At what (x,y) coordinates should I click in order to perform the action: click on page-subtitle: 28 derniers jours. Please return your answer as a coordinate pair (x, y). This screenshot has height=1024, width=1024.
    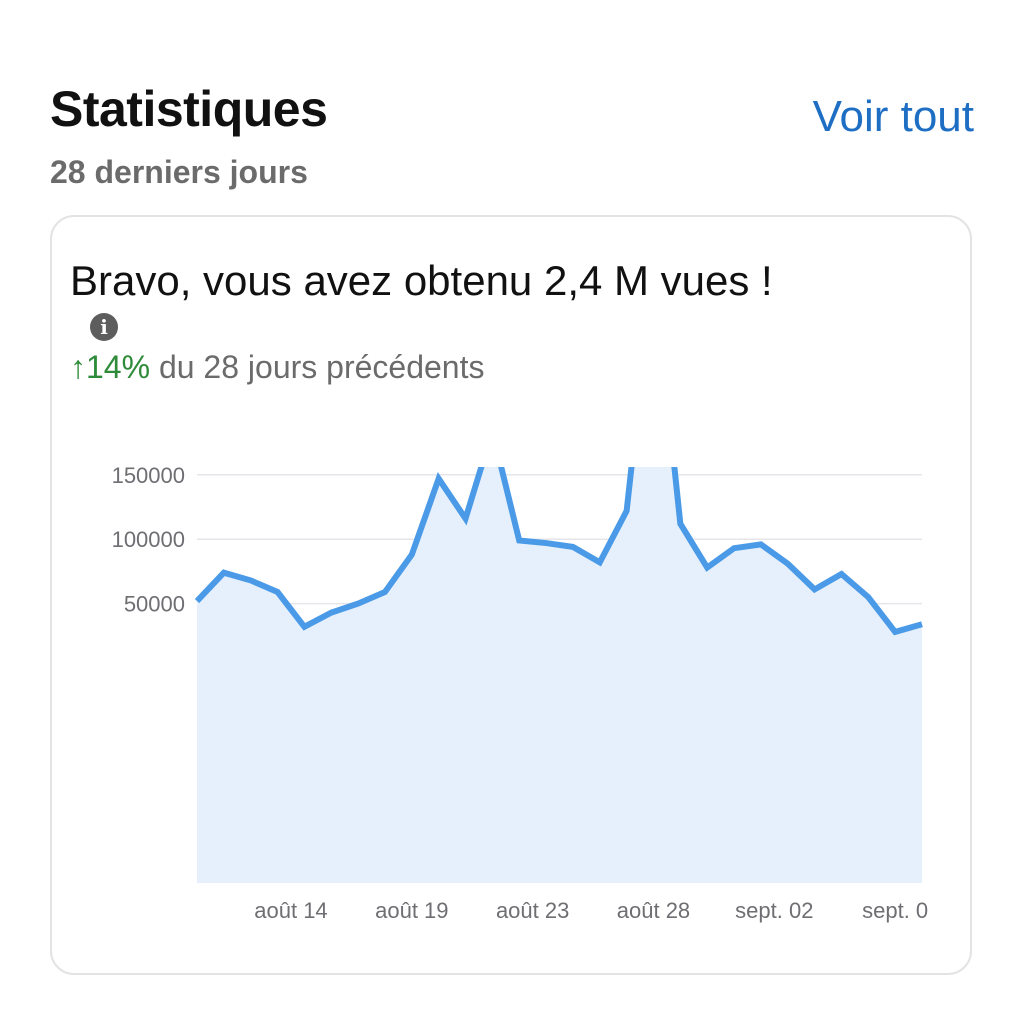
    Looking at the image, I should click on (179, 172).